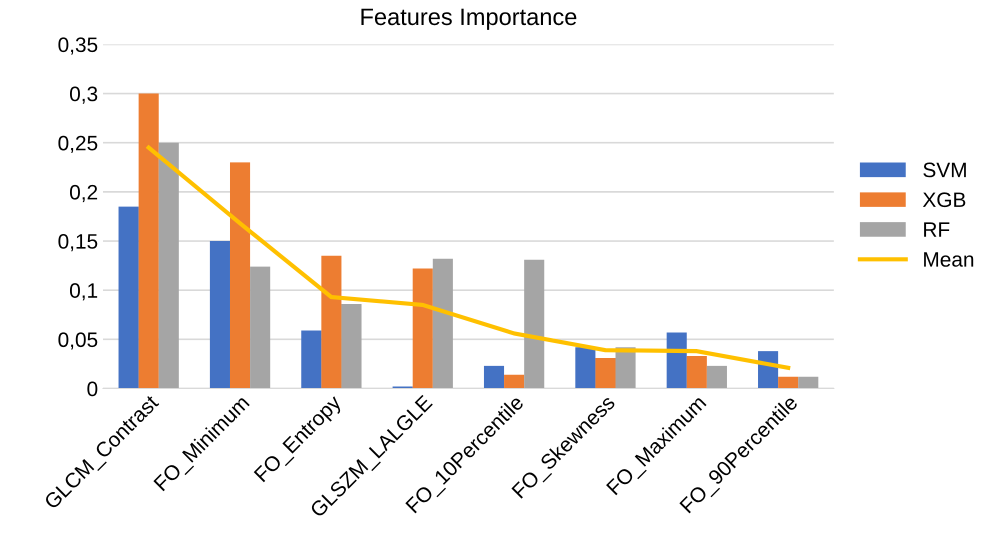 The height and width of the screenshot is (555, 981). What do you see at coordinates (92, 389) in the screenshot?
I see `y-tick-label: 0` at bounding box center [92, 389].